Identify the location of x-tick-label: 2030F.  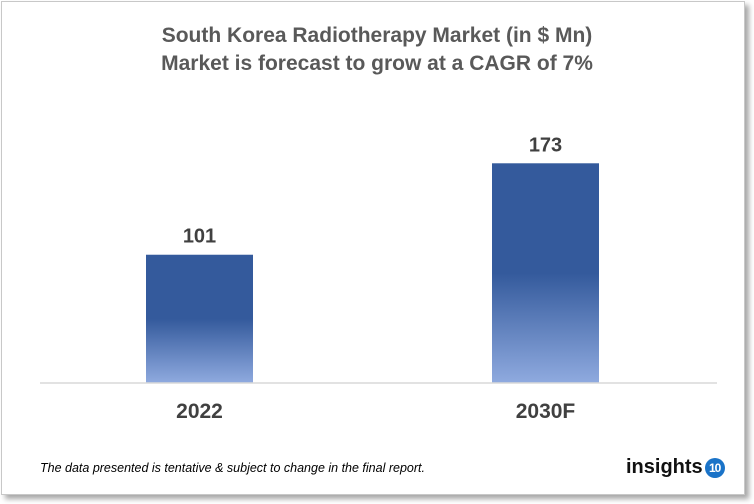
(546, 411).